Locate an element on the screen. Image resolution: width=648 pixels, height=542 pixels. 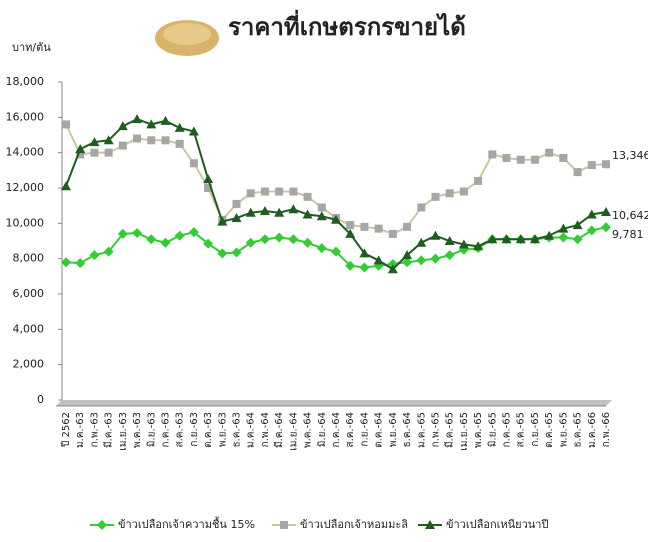
x-tick-label: ก.พ.-66 is located at coordinates (606, 429).